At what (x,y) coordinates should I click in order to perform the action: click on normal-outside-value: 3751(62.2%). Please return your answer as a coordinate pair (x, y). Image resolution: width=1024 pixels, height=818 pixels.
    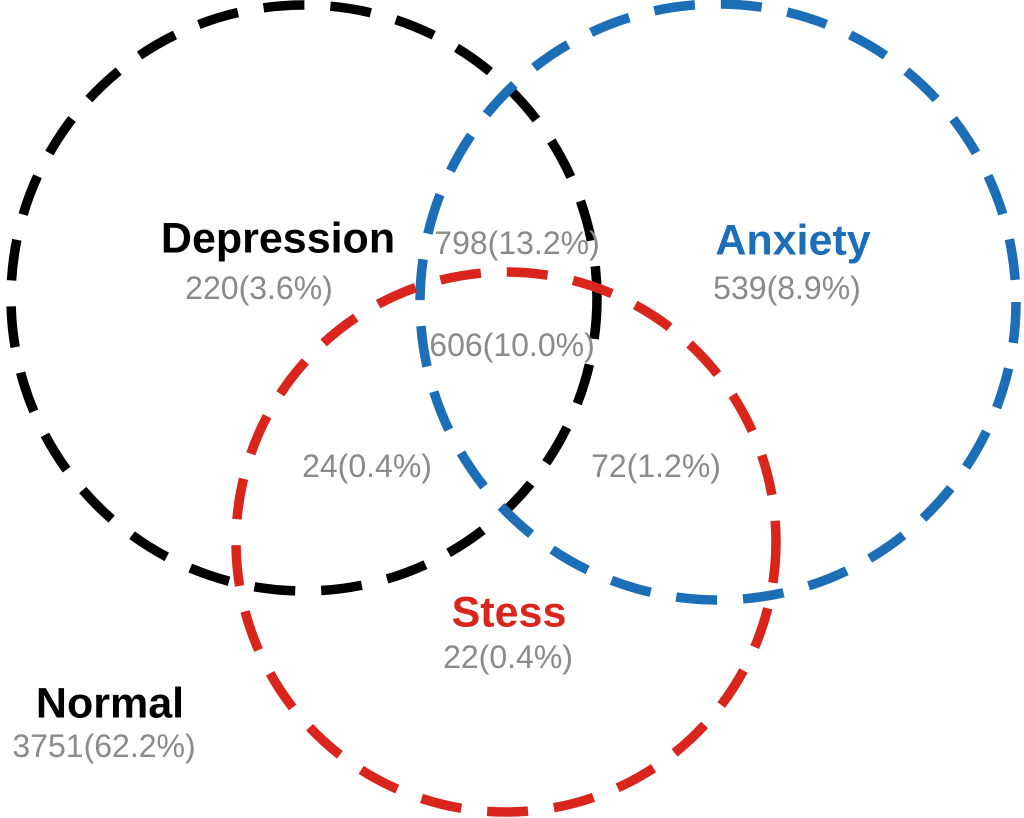
    Looking at the image, I should click on (104, 746).